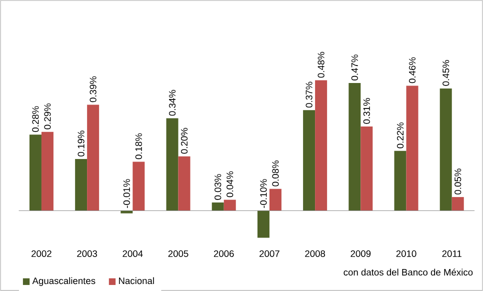  What do you see at coordinates (224, 253) in the screenshot?
I see `x-tick-label: 2006` at bounding box center [224, 253].